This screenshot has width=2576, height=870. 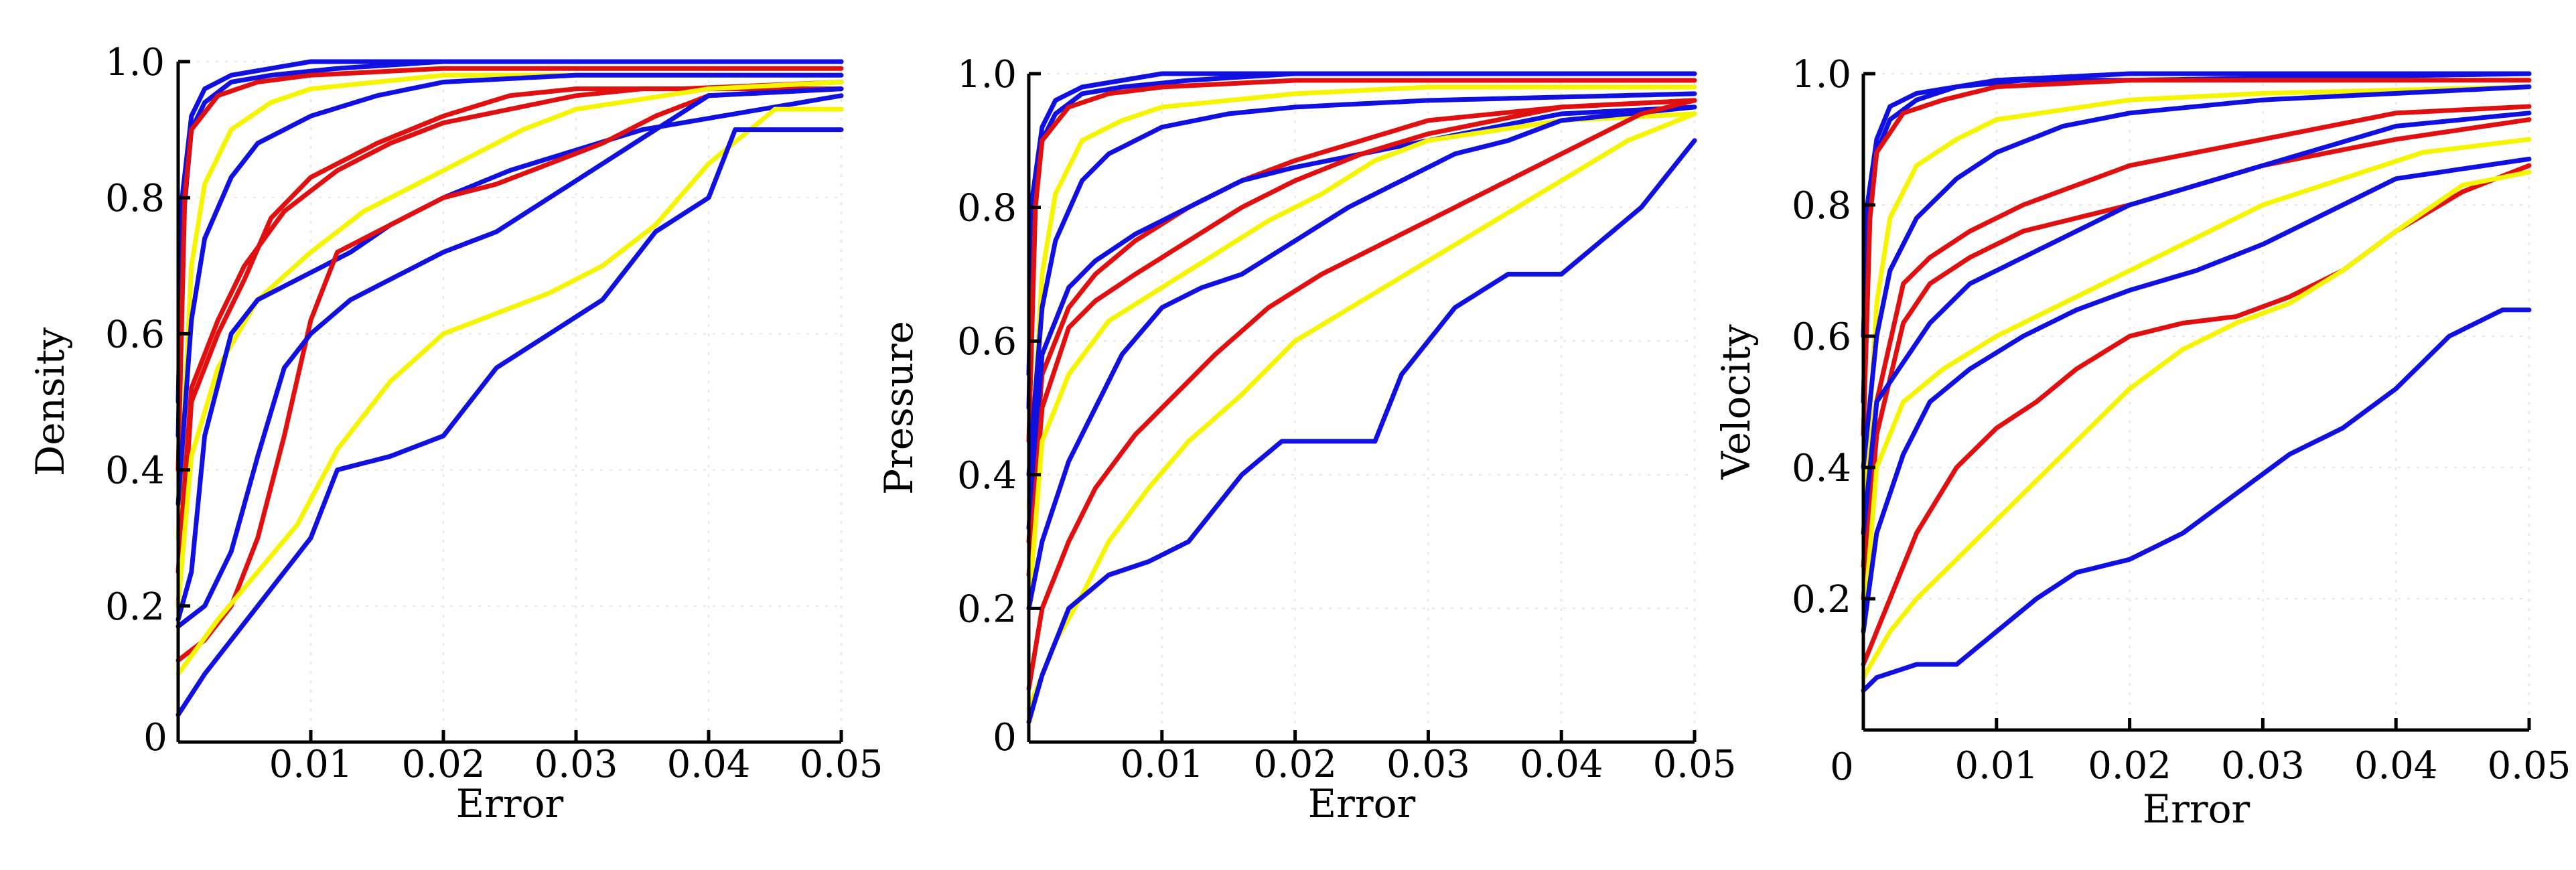 What do you see at coordinates (50, 401) in the screenshot?
I see `y-axis-title: Density` at bounding box center [50, 401].